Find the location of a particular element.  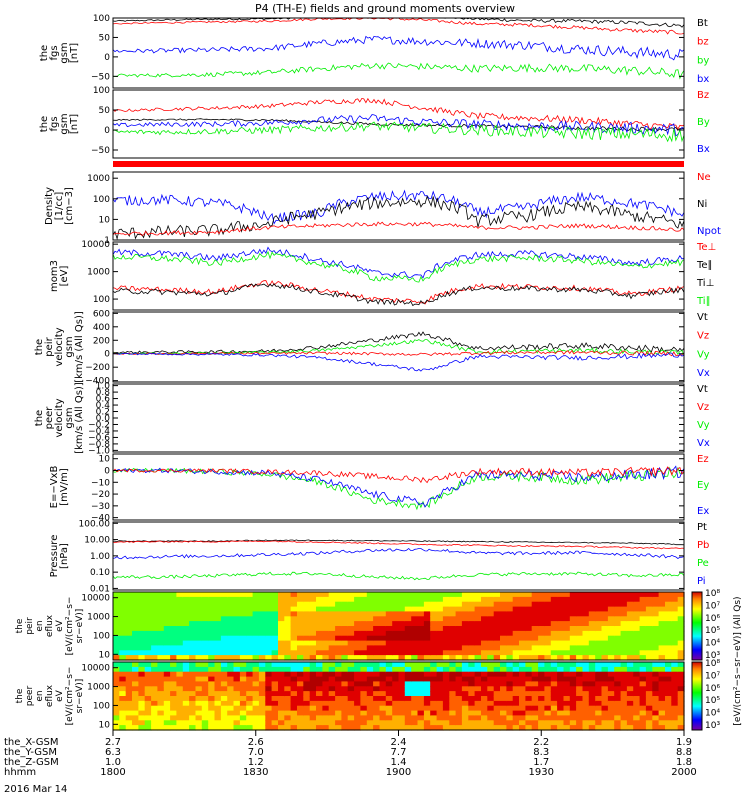

y-axis-label: the is located at coordinates (20, 695).